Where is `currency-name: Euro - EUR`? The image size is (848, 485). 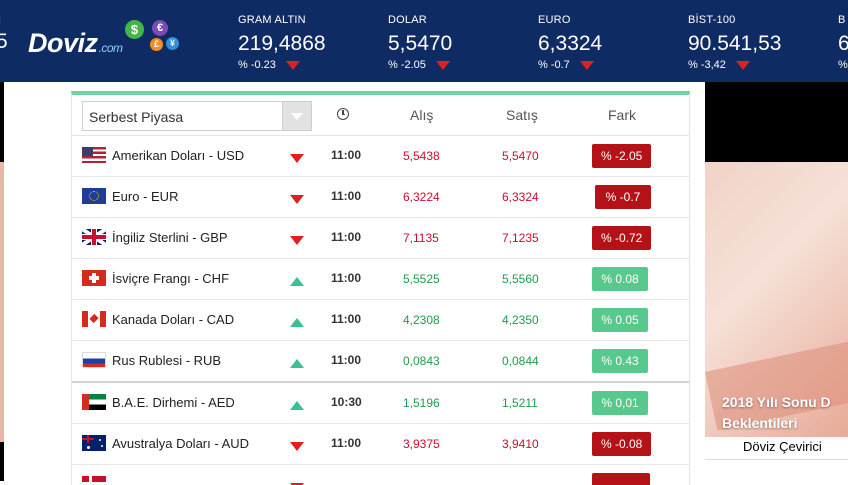 currency-name: Euro - EUR is located at coordinates (145, 196).